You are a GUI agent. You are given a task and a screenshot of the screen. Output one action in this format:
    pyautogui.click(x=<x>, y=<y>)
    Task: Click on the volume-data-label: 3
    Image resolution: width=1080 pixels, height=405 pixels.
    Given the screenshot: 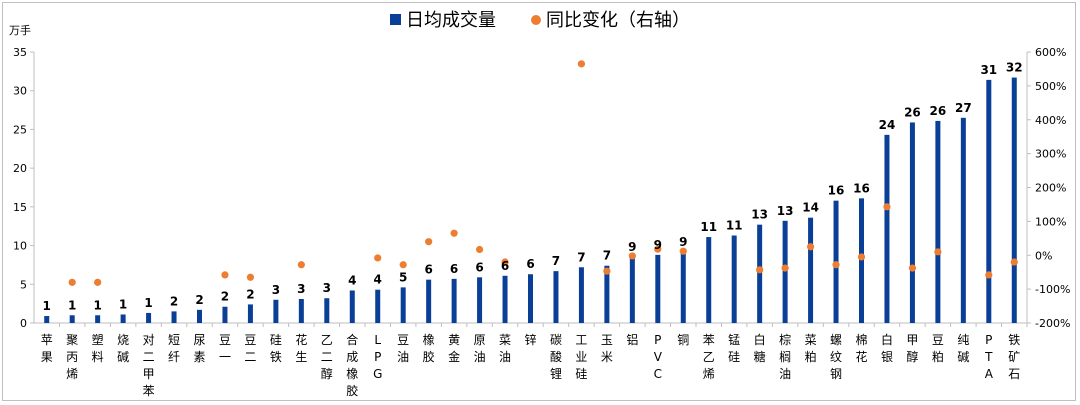 What is the action you would take?
    pyautogui.click(x=327, y=288)
    